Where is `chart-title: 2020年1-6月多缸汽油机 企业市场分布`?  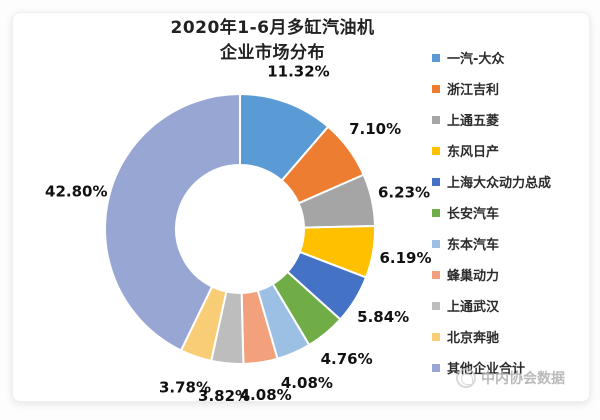
chart-title: 2020年1-6月多缸汽油机 企业市场分布 is located at coordinates (272, 41).